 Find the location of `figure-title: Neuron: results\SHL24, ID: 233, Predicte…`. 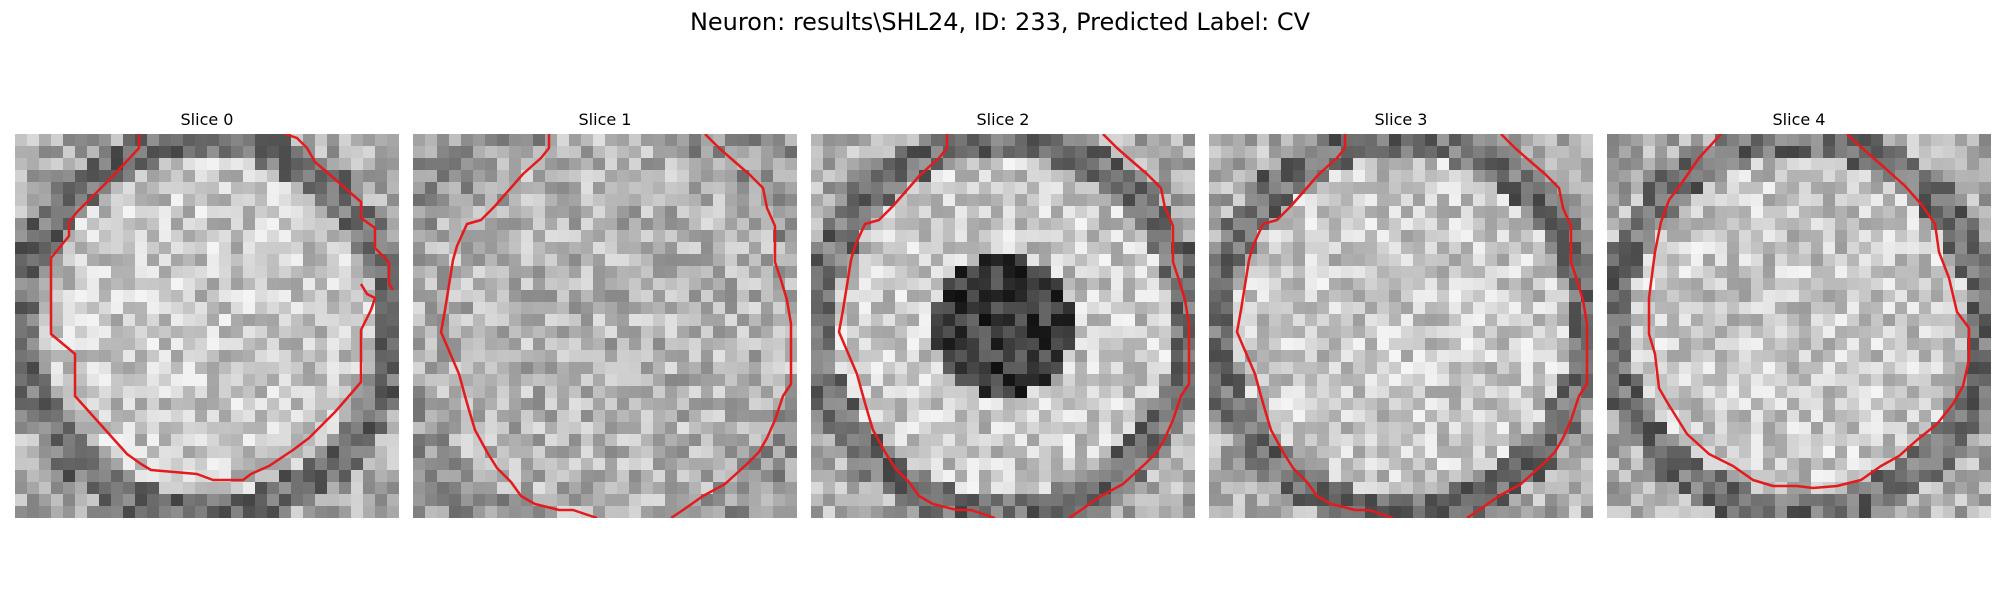

figure-title: Neuron: results\SHL24, ID: 233, Predicte… is located at coordinates (1000, 22).